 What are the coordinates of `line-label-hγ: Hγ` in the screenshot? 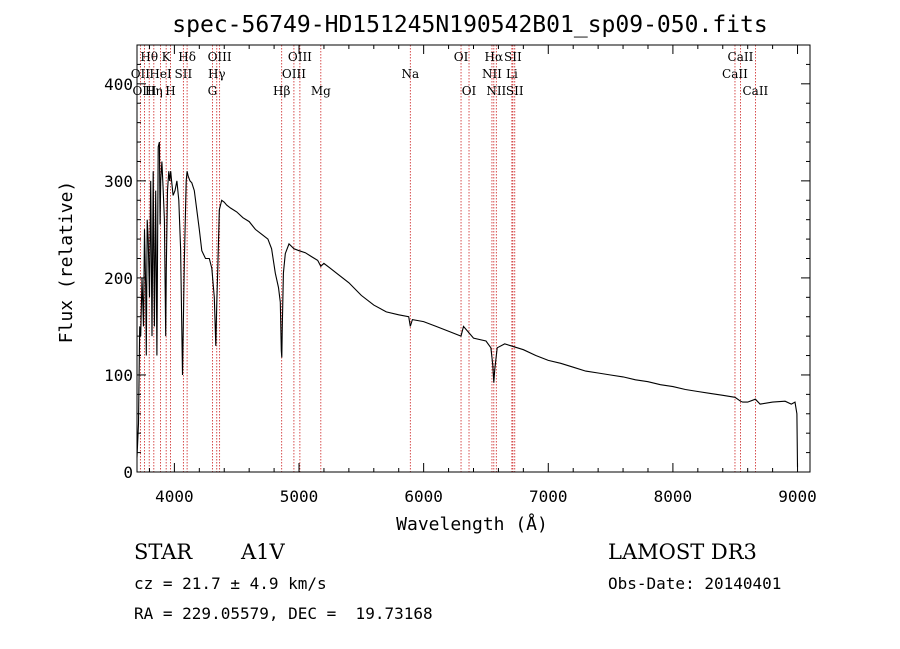 It's located at (217, 74).